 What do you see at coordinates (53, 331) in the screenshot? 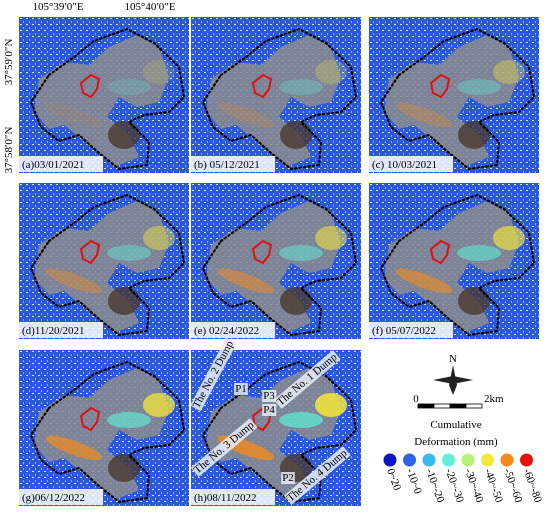
I see `panel-label: (d)11/20/2021` at bounding box center [53, 331].